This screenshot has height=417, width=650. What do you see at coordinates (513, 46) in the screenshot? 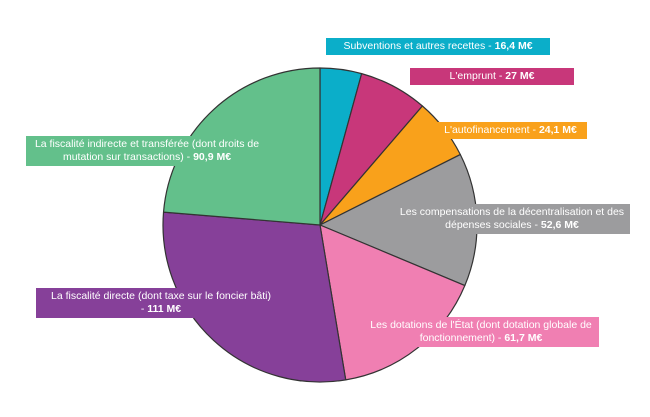
I see `label-subventions-amount: 16,4 M€` at bounding box center [513, 46].